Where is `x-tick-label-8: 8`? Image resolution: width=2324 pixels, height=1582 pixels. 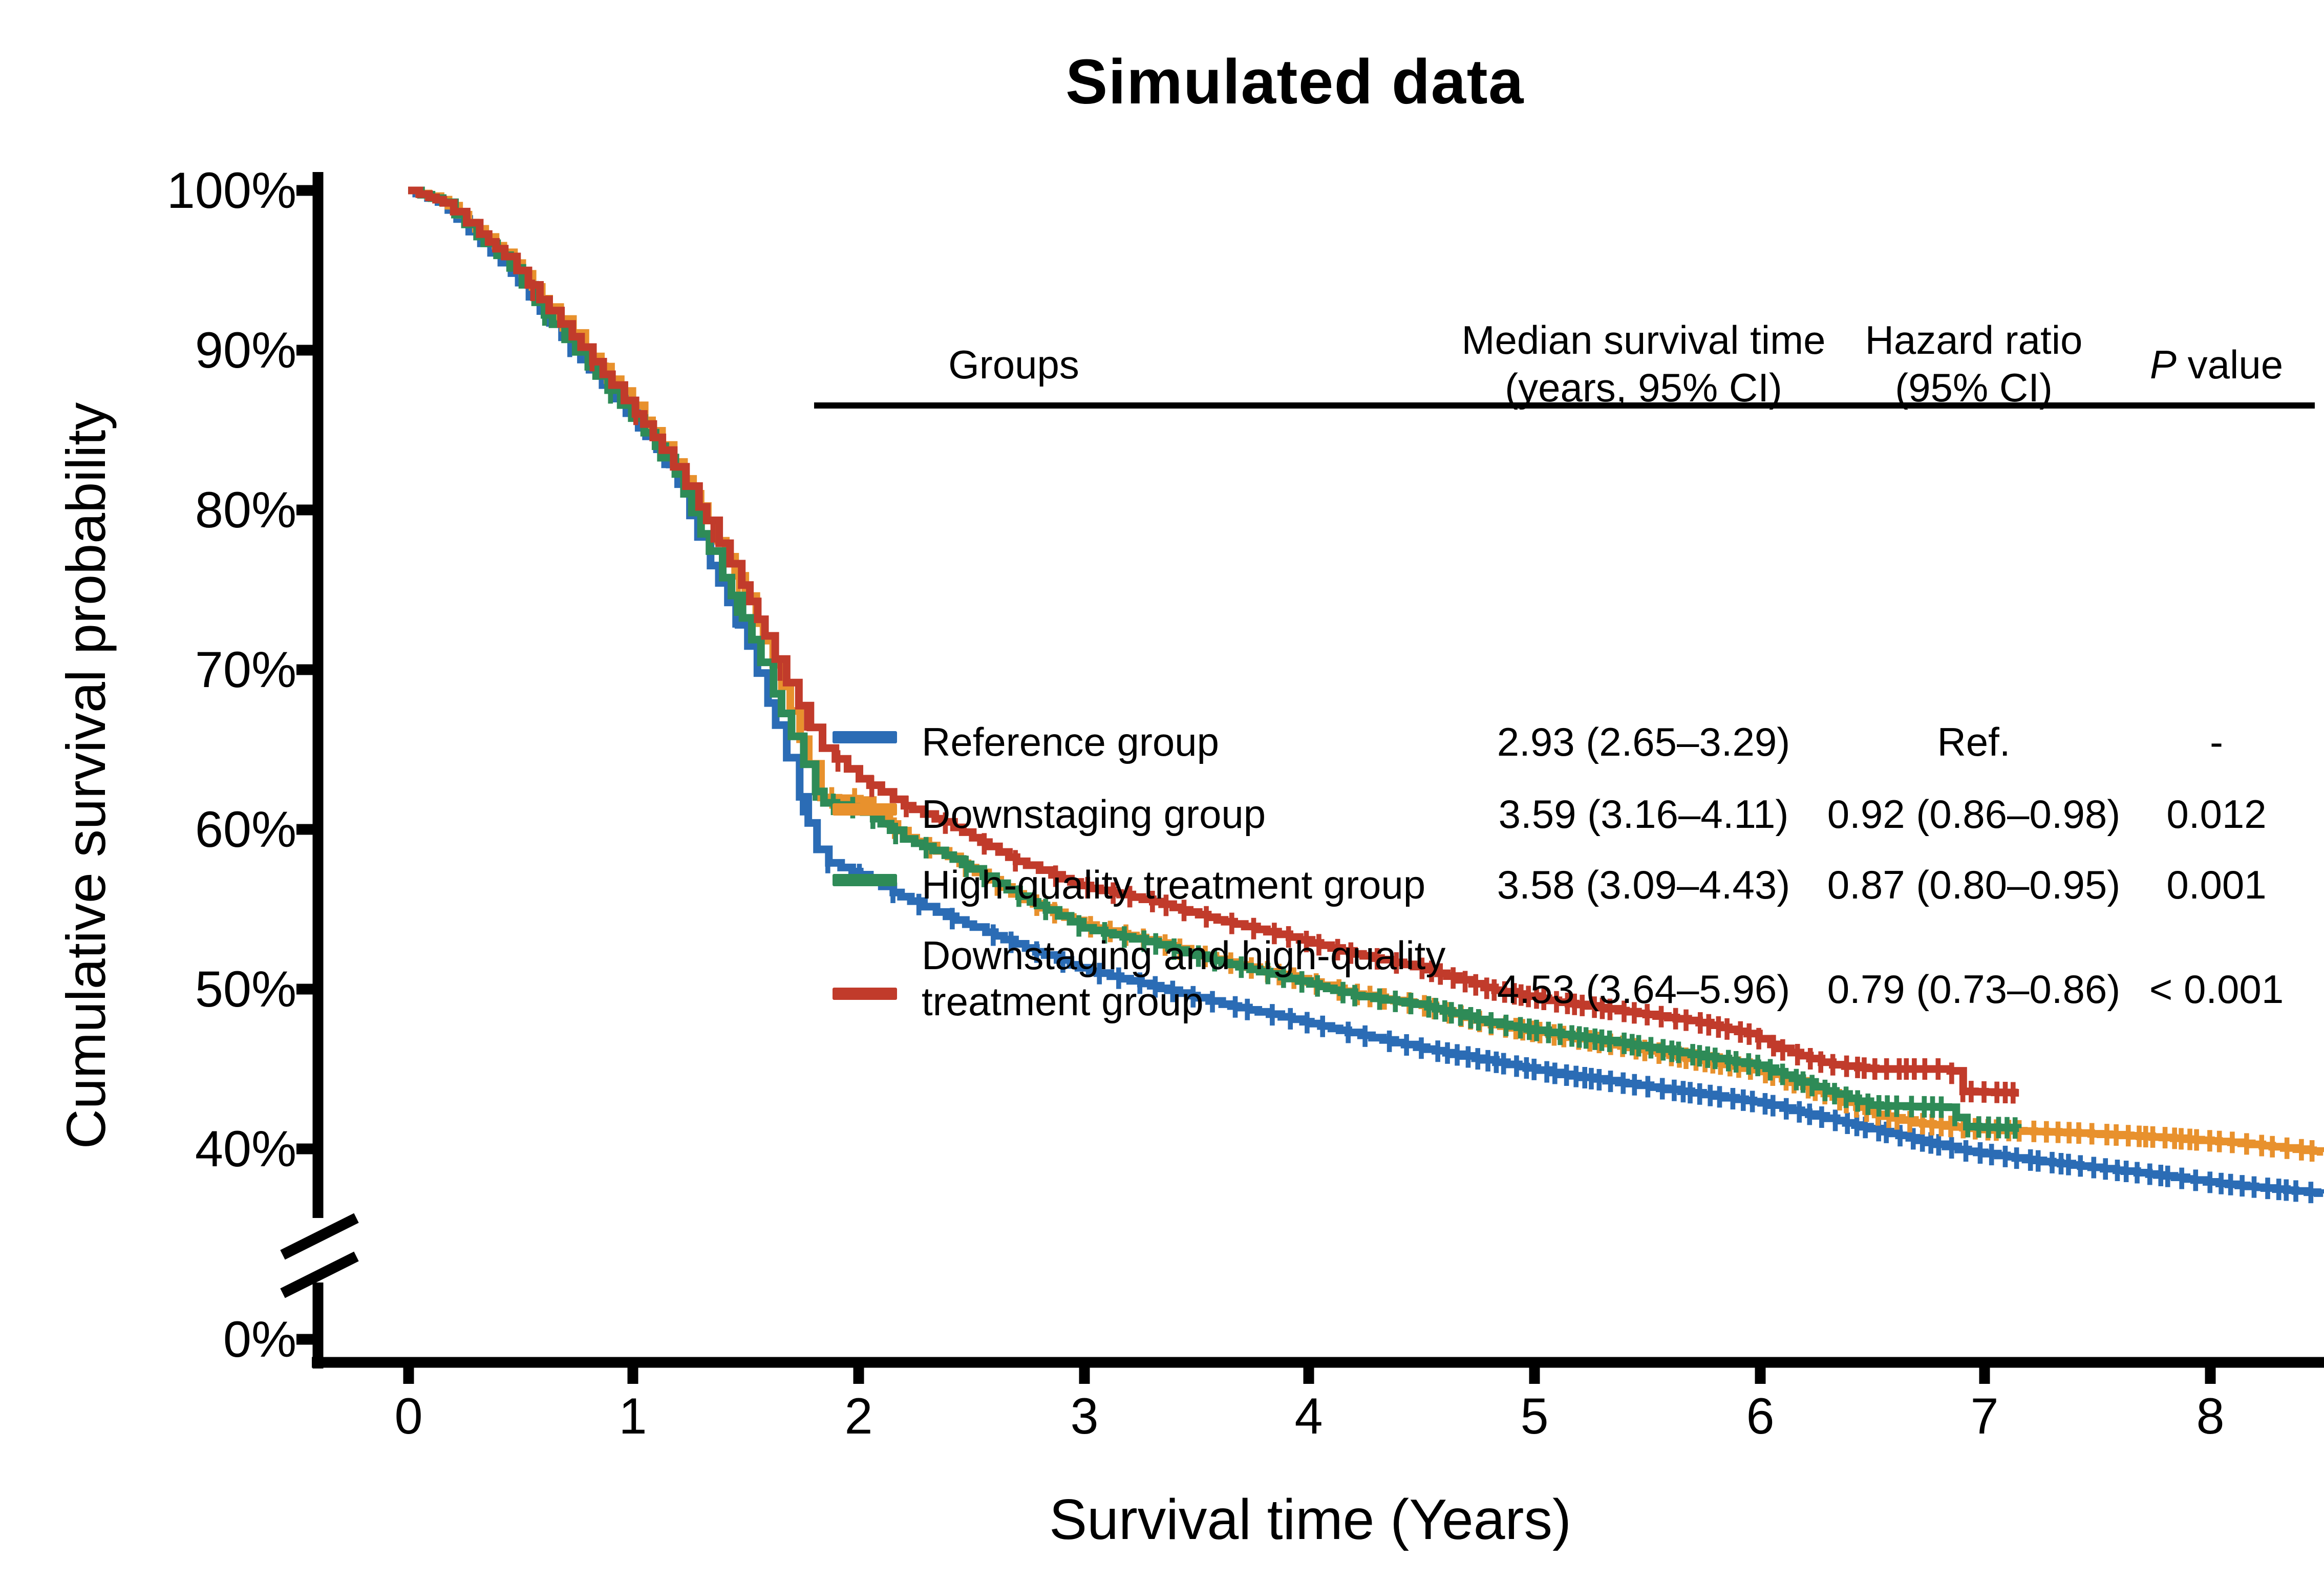
x-tick-label-8: 8 is located at coordinates (2210, 1416).